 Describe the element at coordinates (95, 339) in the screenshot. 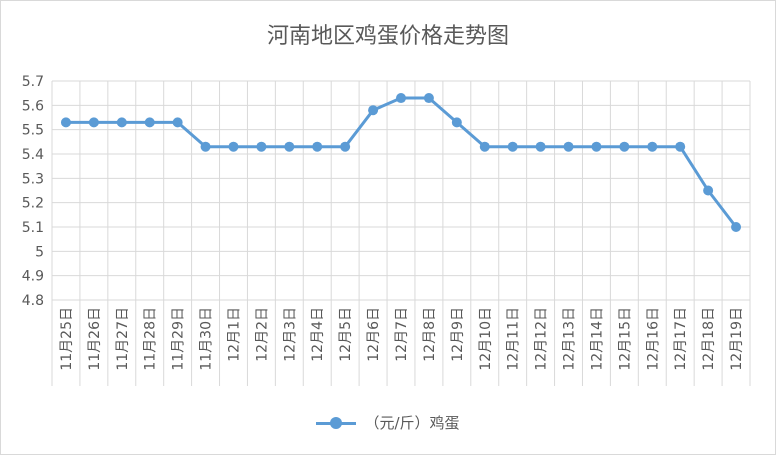

I see `x-tick-label: 11月26日` at that location.